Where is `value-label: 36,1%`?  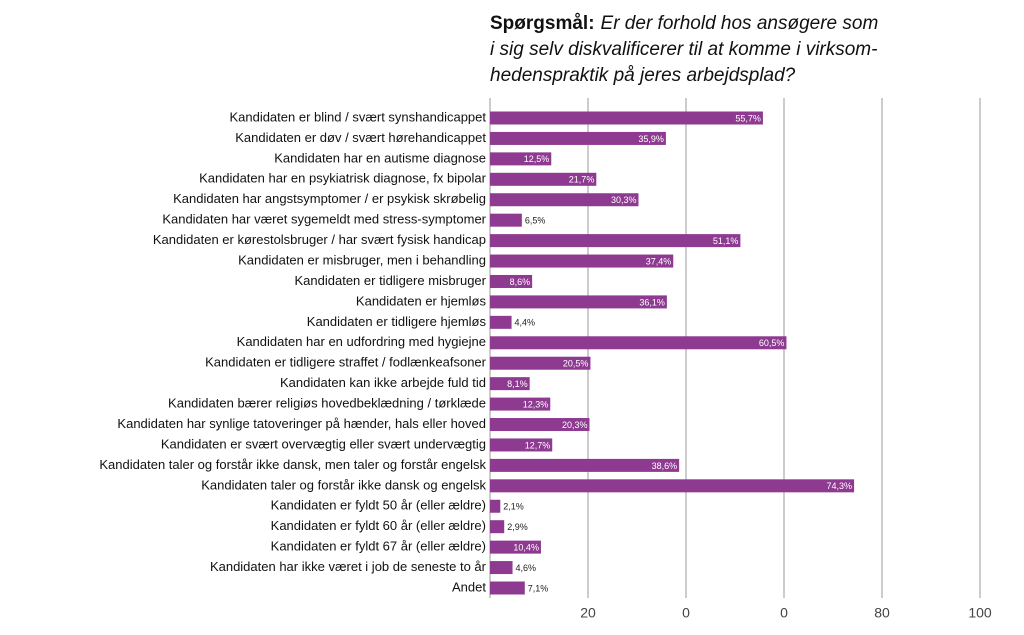 value-label: 36,1% is located at coordinates (652, 302).